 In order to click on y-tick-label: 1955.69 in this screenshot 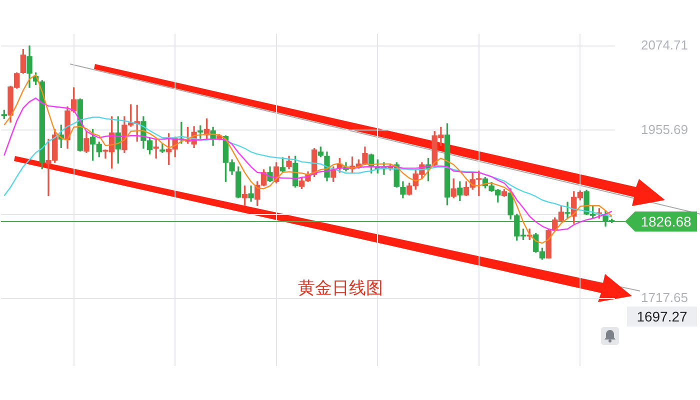, I will do `click(664, 129)`.